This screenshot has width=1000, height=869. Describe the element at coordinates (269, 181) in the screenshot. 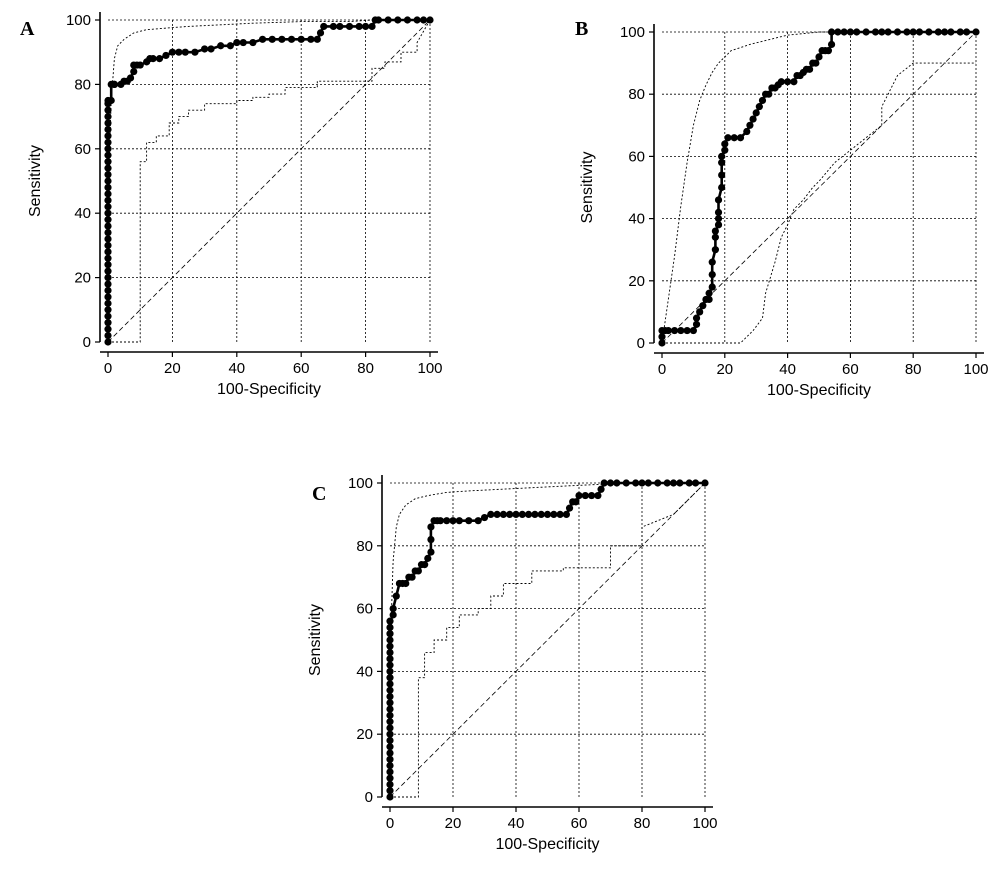

I see `diagonal-reference-line` at that location.